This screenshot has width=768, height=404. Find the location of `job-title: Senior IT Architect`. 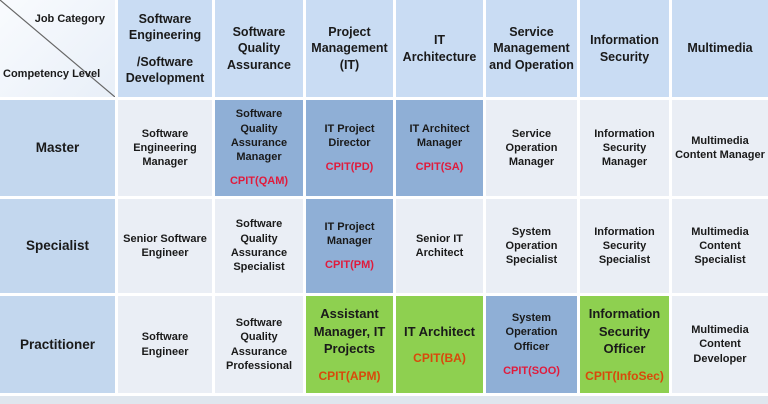

job-title: Senior IT Architect is located at coordinates (439, 245).